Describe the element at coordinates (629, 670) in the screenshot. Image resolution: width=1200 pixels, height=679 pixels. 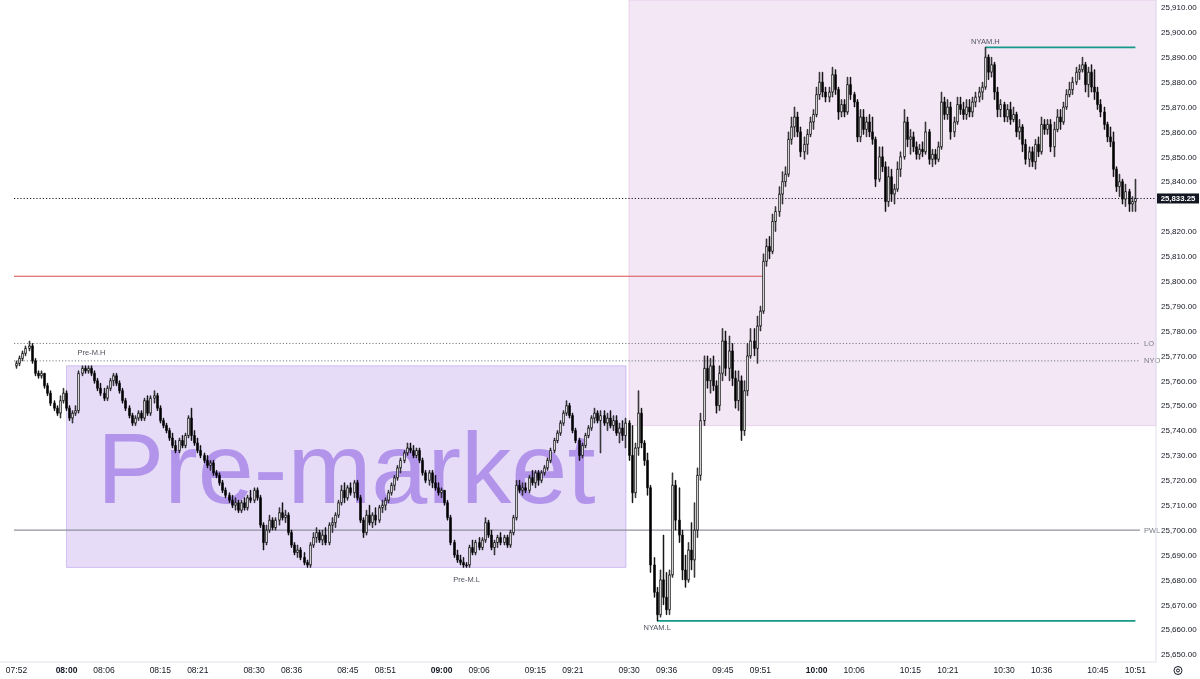
I see `x-tick-label: 09:30` at that location.